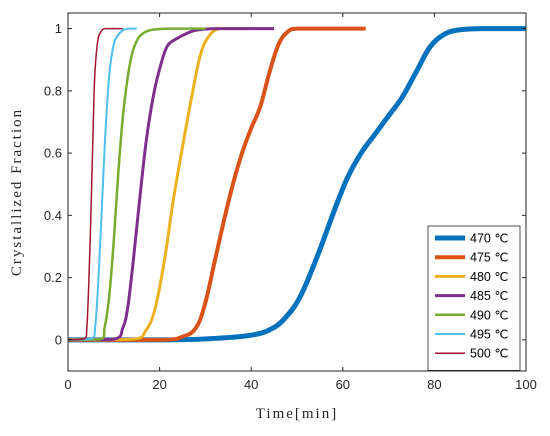 The image size is (550, 436). Describe the element at coordinates (159, 384) in the screenshot. I see `x-tick-label: 20` at that location.